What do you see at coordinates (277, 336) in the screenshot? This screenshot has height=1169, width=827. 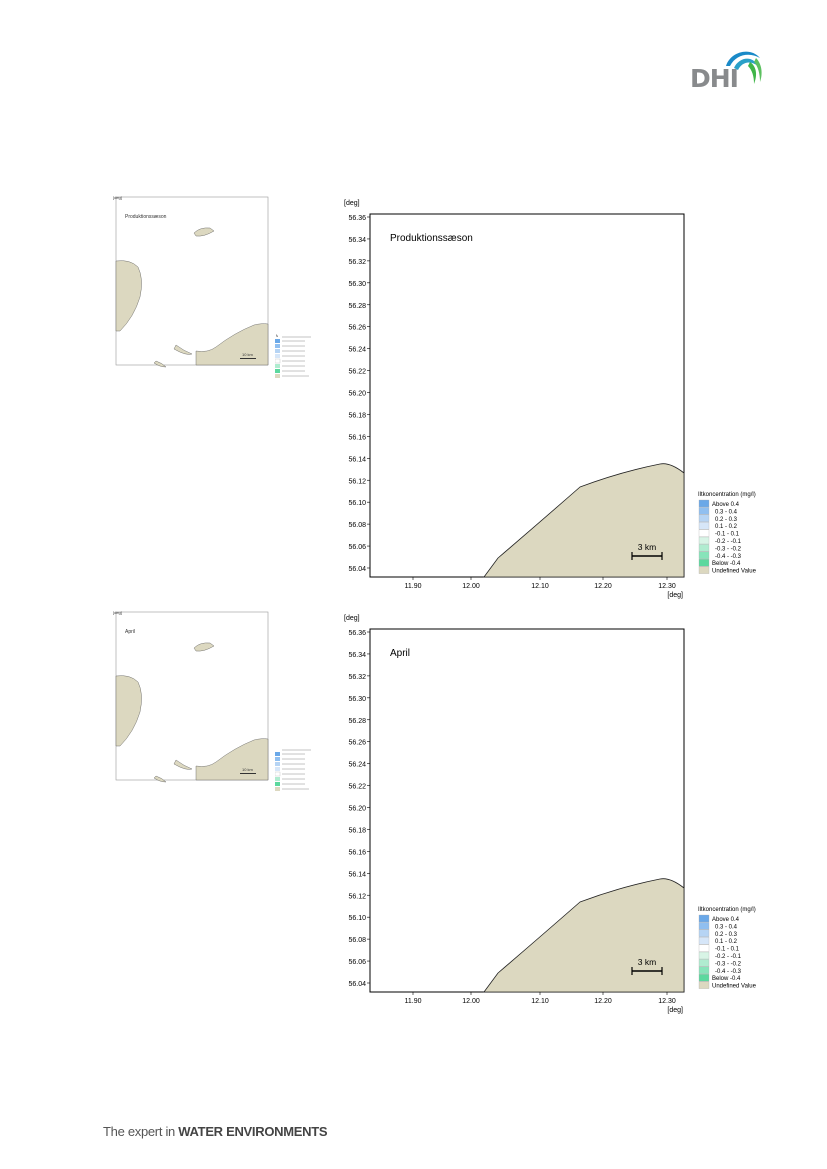 I see `svg-text: Mean` at bounding box center [277, 336].